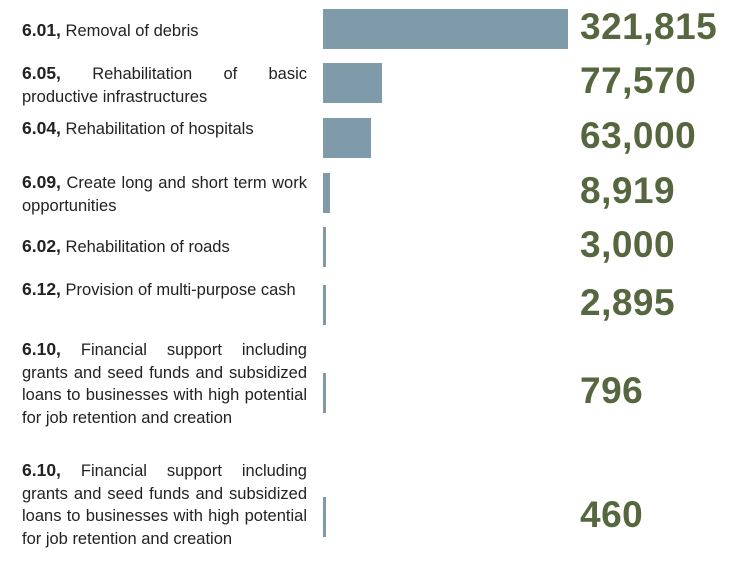 This screenshot has width=741, height=570. I want to click on category-code: 6.05,, so click(41, 73).